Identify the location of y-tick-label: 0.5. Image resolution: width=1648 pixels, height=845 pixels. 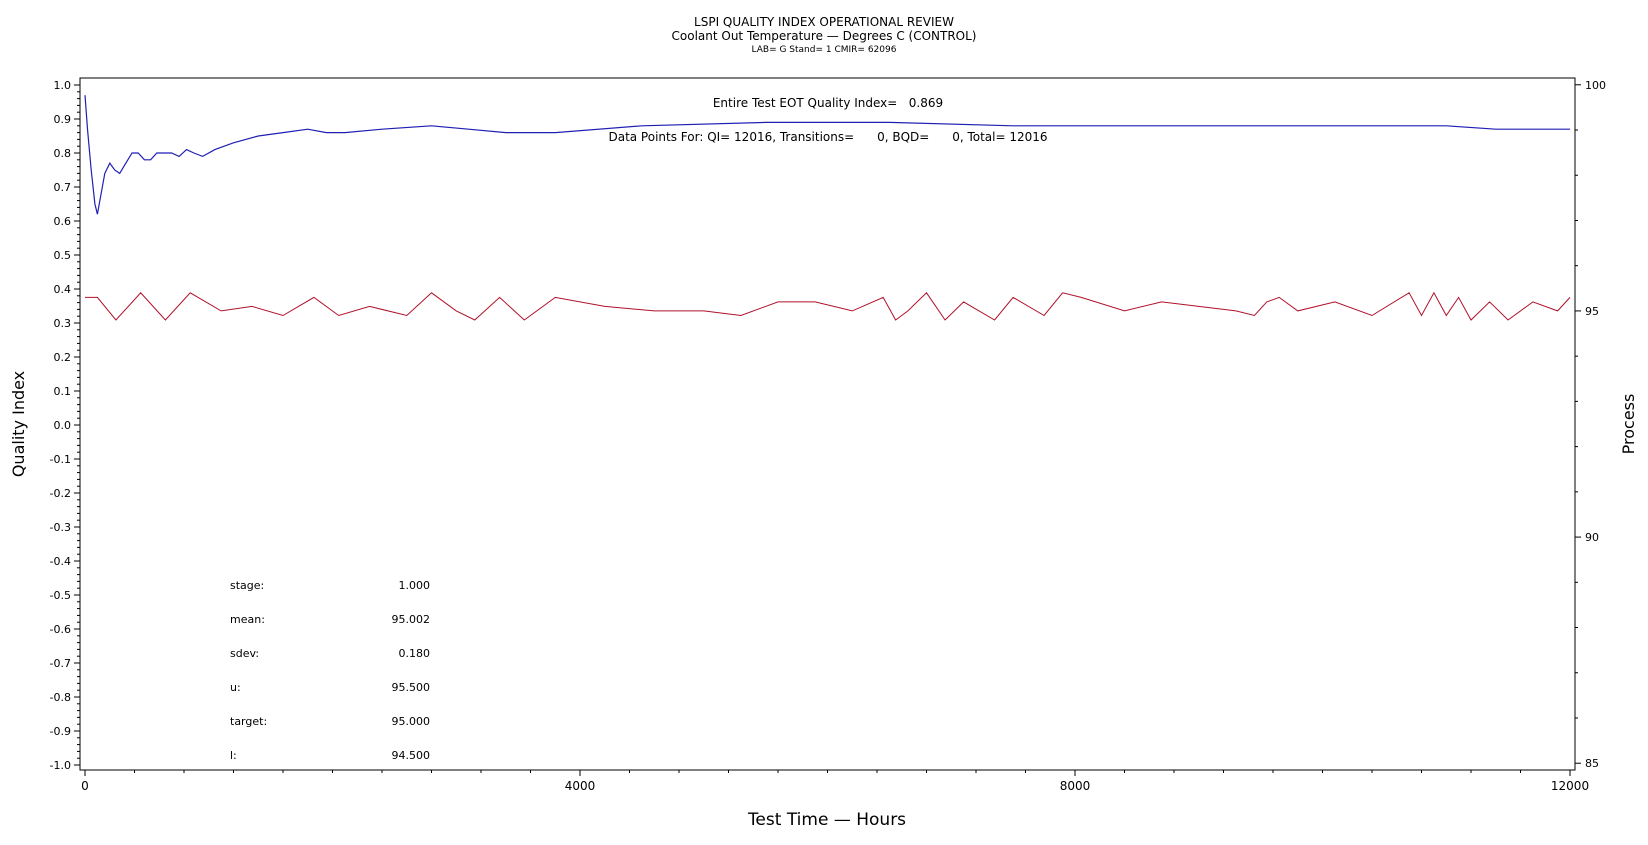
(63, 255).